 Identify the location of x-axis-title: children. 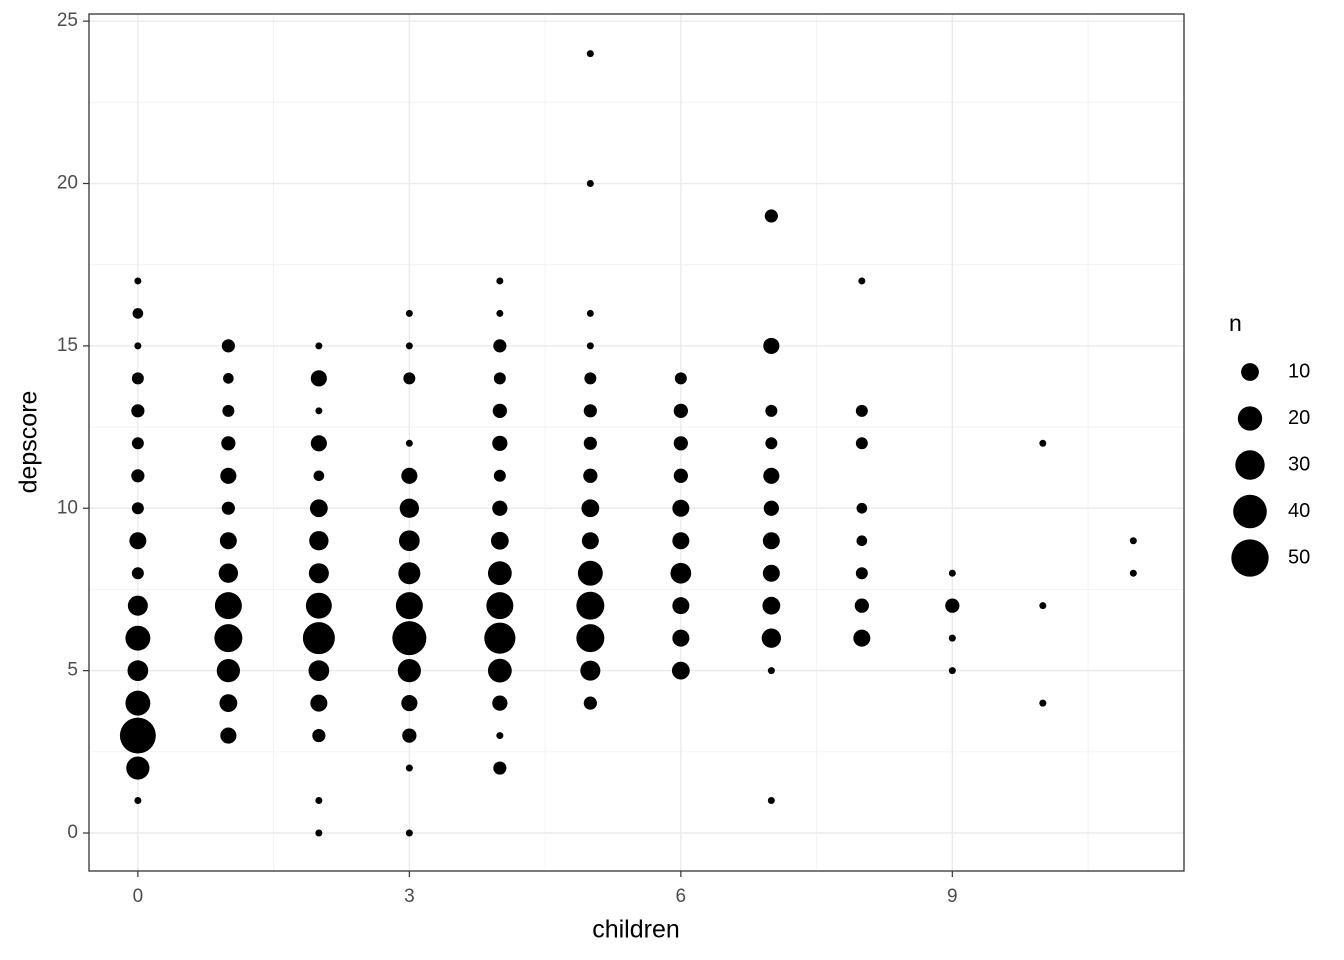
(636, 930).